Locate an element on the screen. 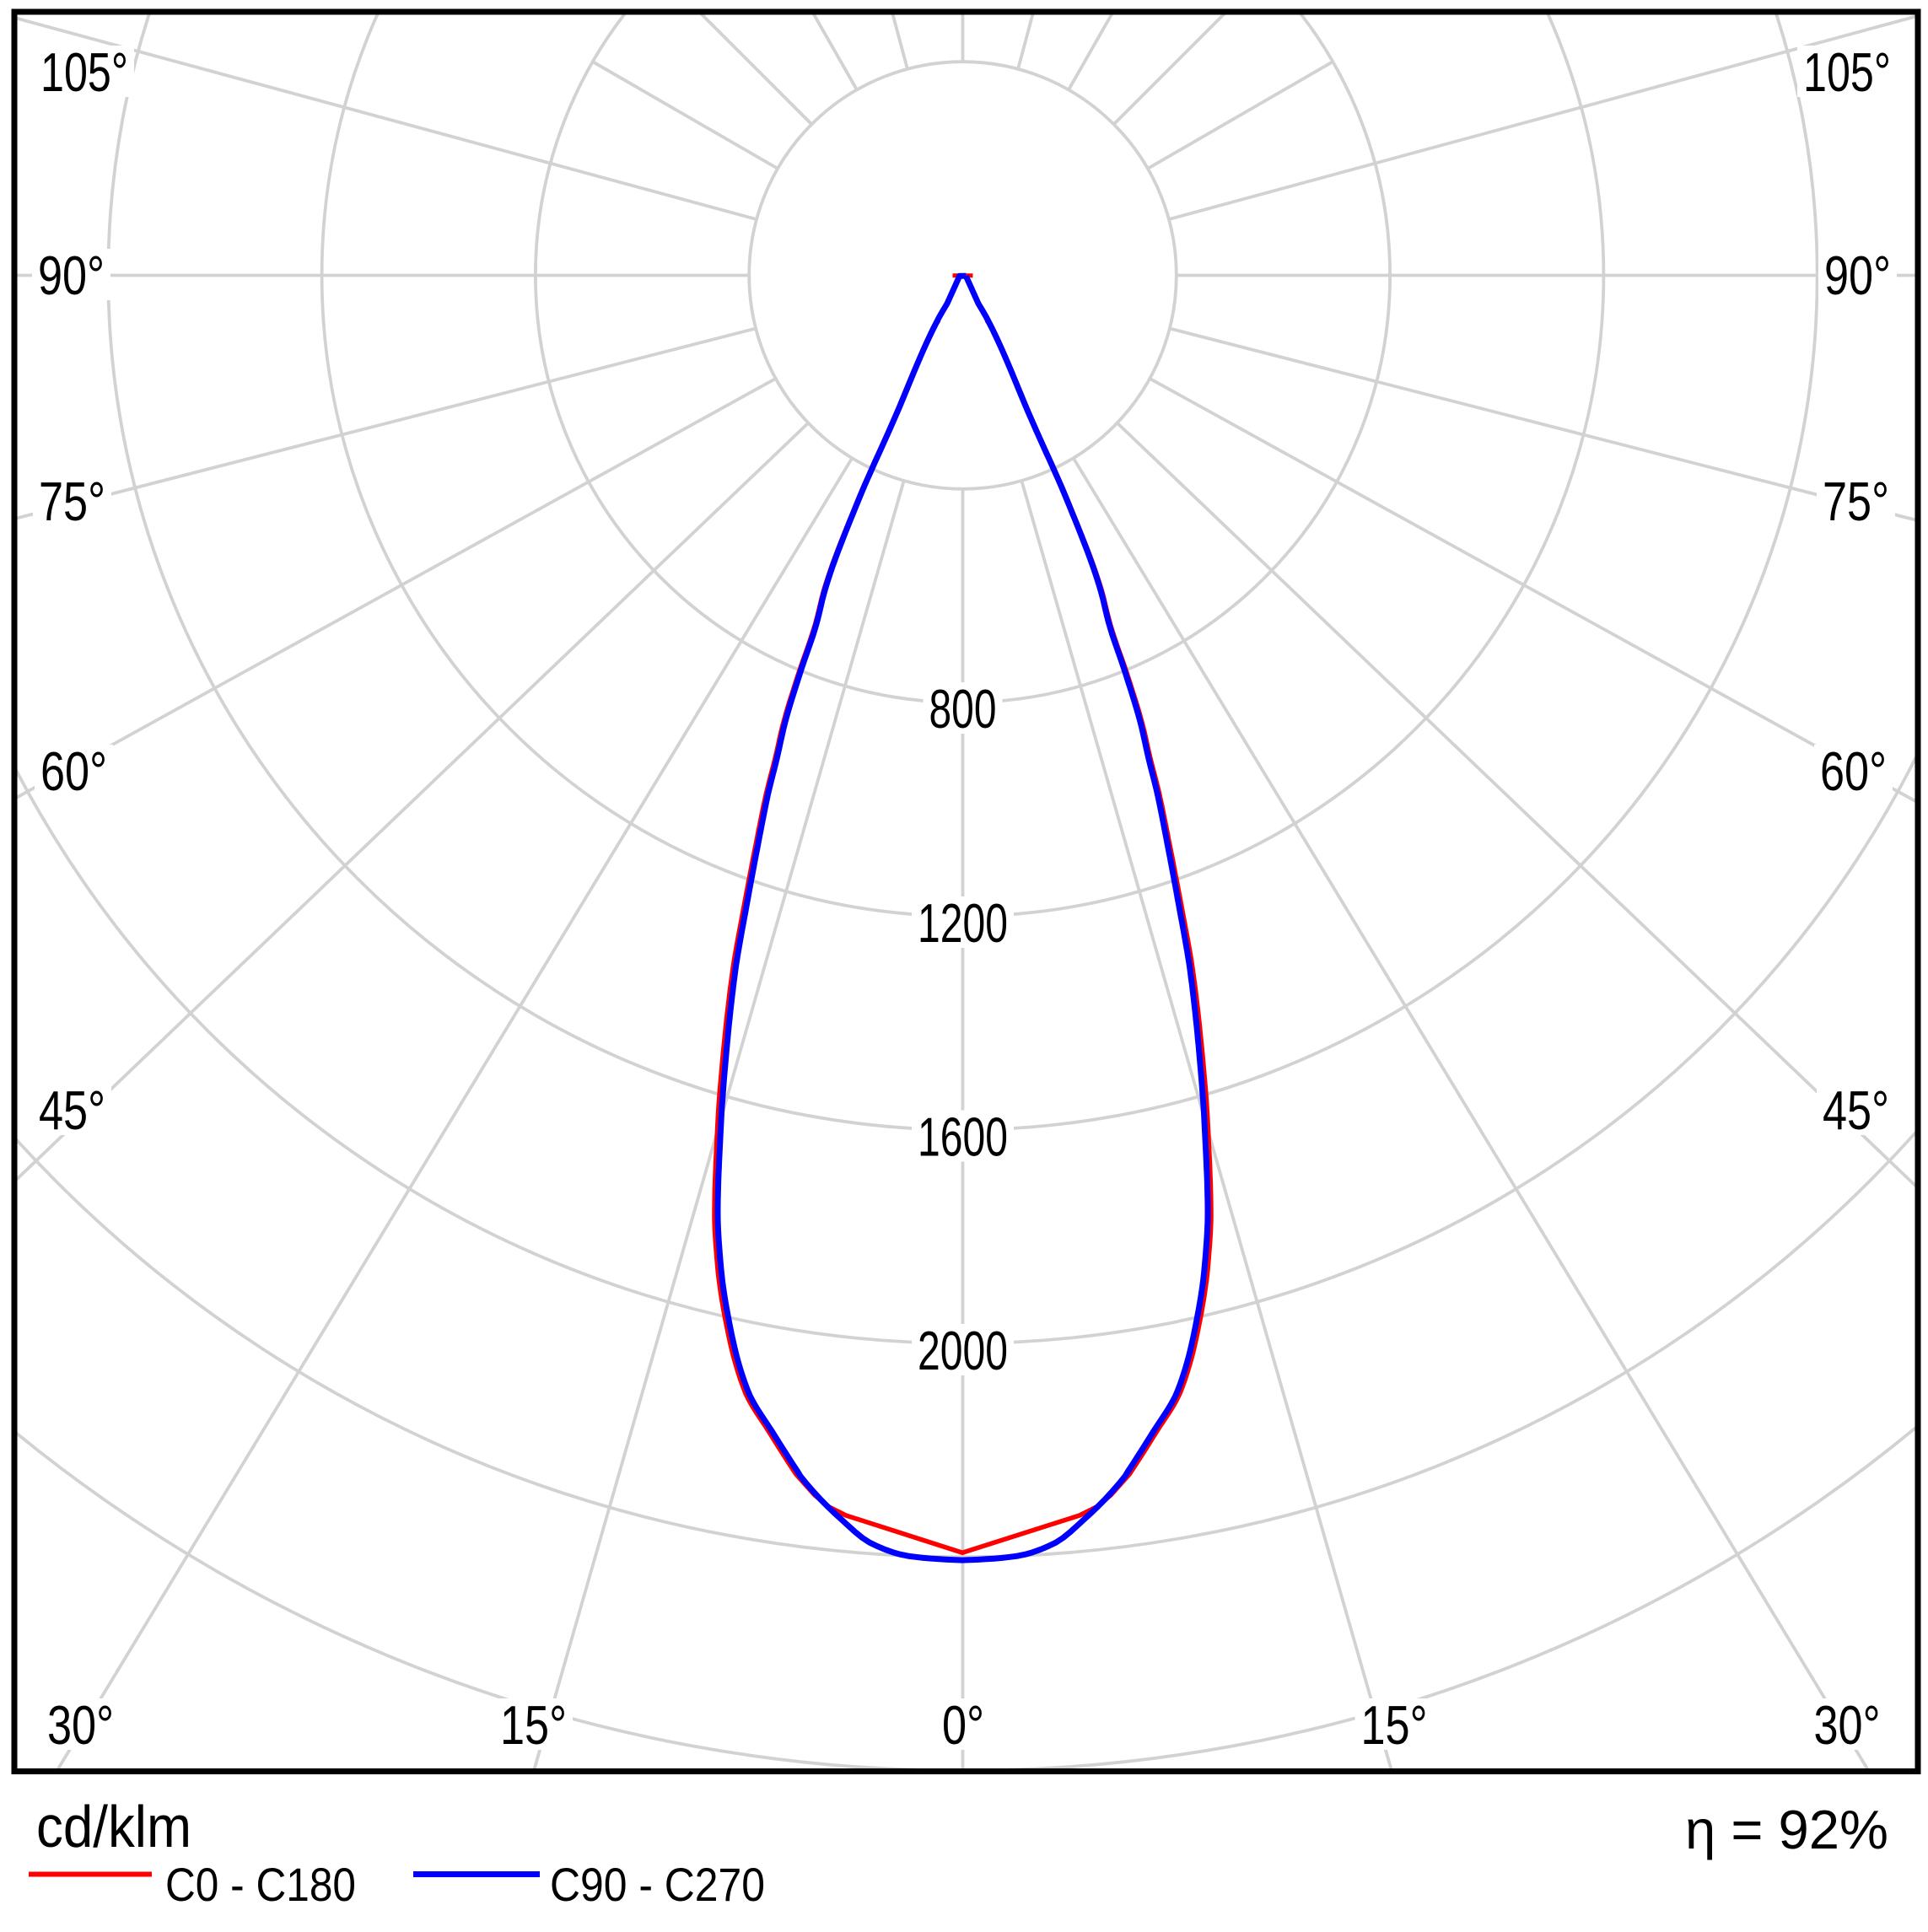 Image resolution: width=1928 pixels, height=1932 pixels. svg-text: 0° is located at coordinates (963, 1726).